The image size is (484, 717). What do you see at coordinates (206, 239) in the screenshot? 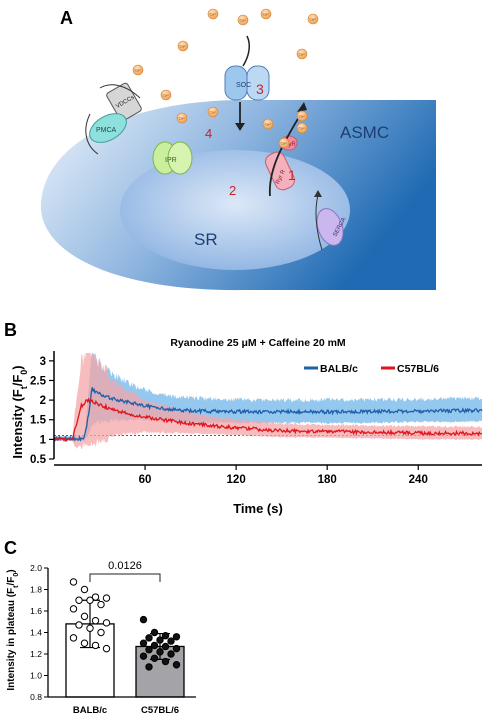
I see `sr-label: SR` at bounding box center [206, 239].